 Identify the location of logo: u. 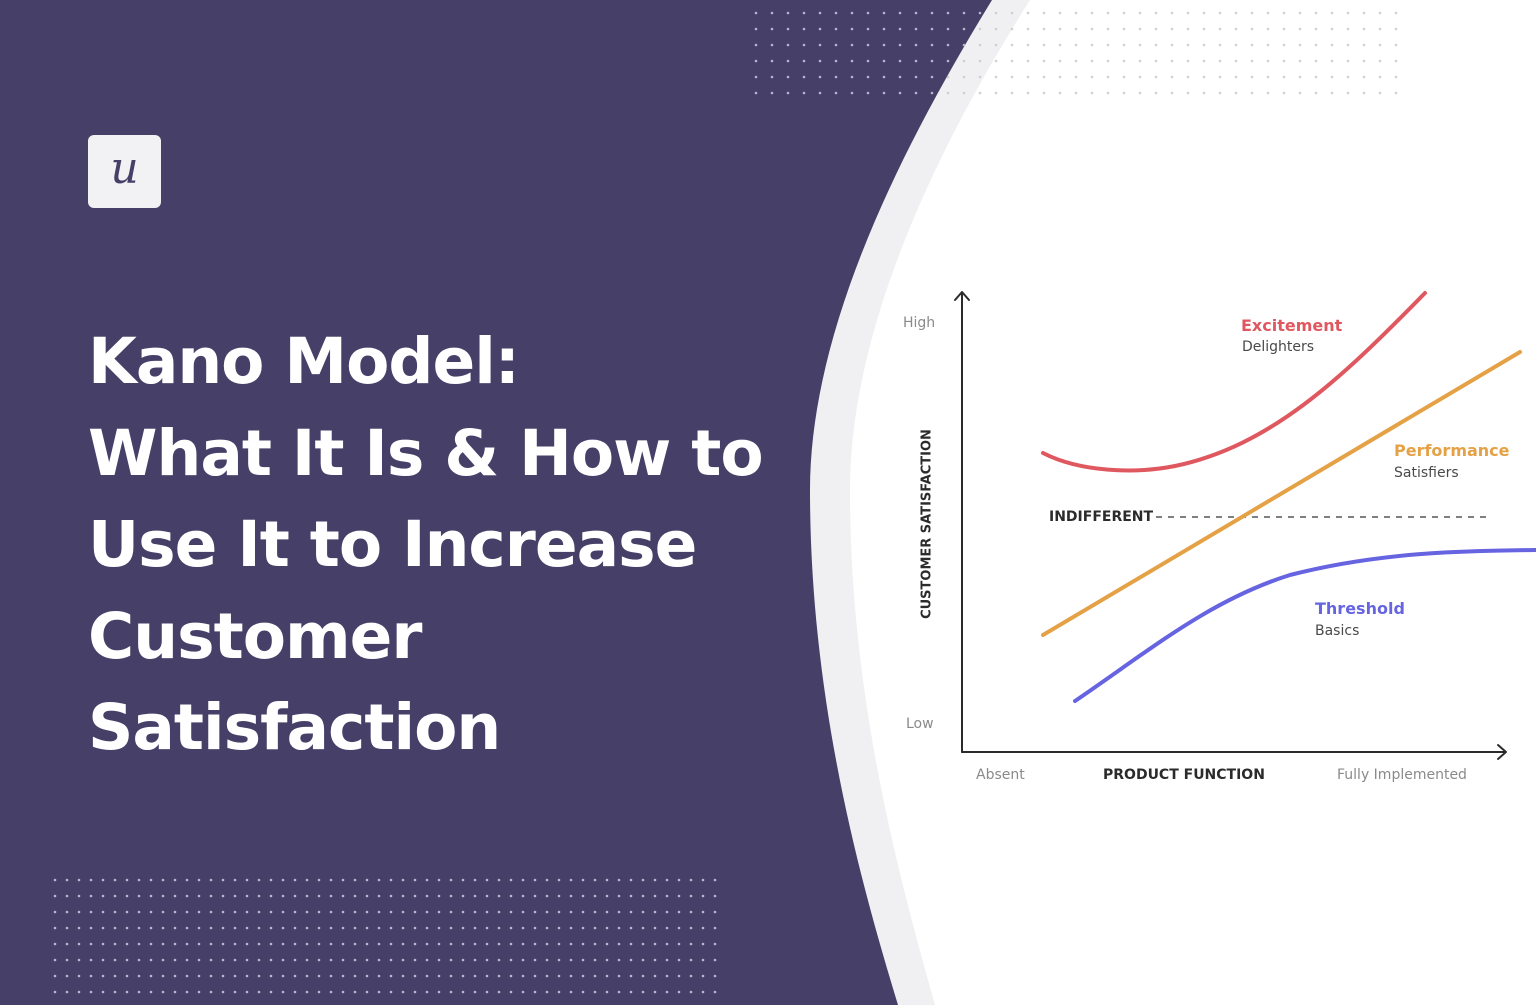
(124, 171).